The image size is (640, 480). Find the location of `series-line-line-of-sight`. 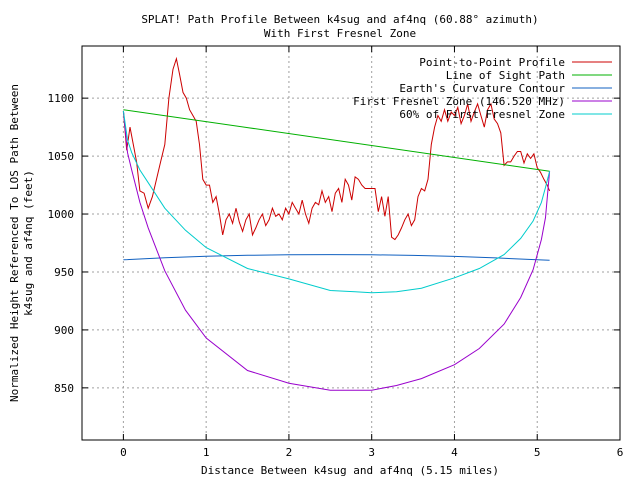

series-line-line-of-sight is located at coordinates (336, 140).